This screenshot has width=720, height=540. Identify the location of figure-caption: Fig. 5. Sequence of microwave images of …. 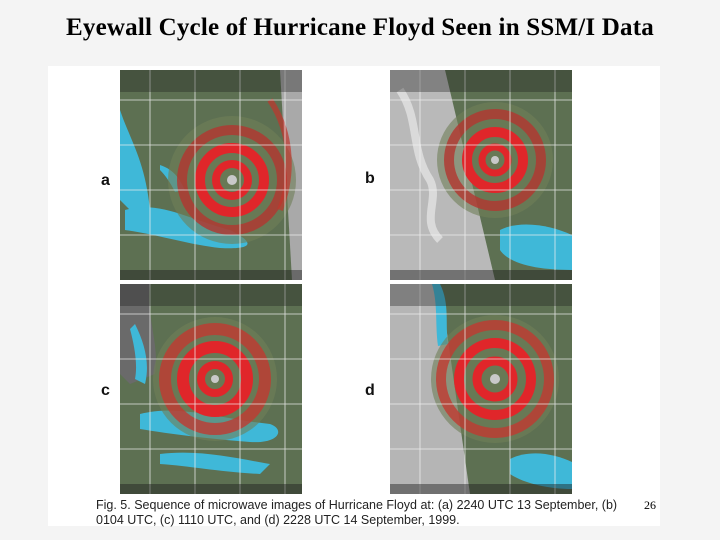
(357, 512).